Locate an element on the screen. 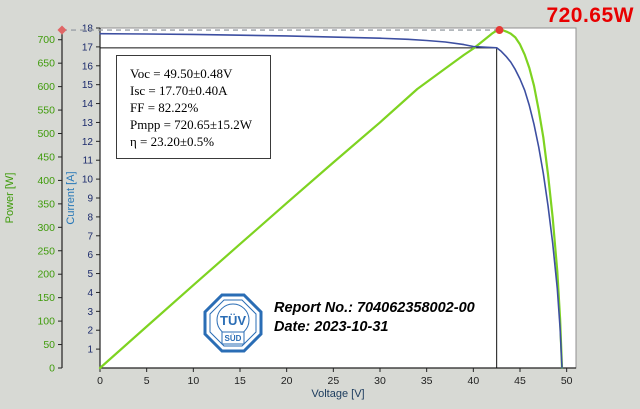 This screenshot has width=640, height=409. current-tick-label: 13 is located at coordinates (88, 123).